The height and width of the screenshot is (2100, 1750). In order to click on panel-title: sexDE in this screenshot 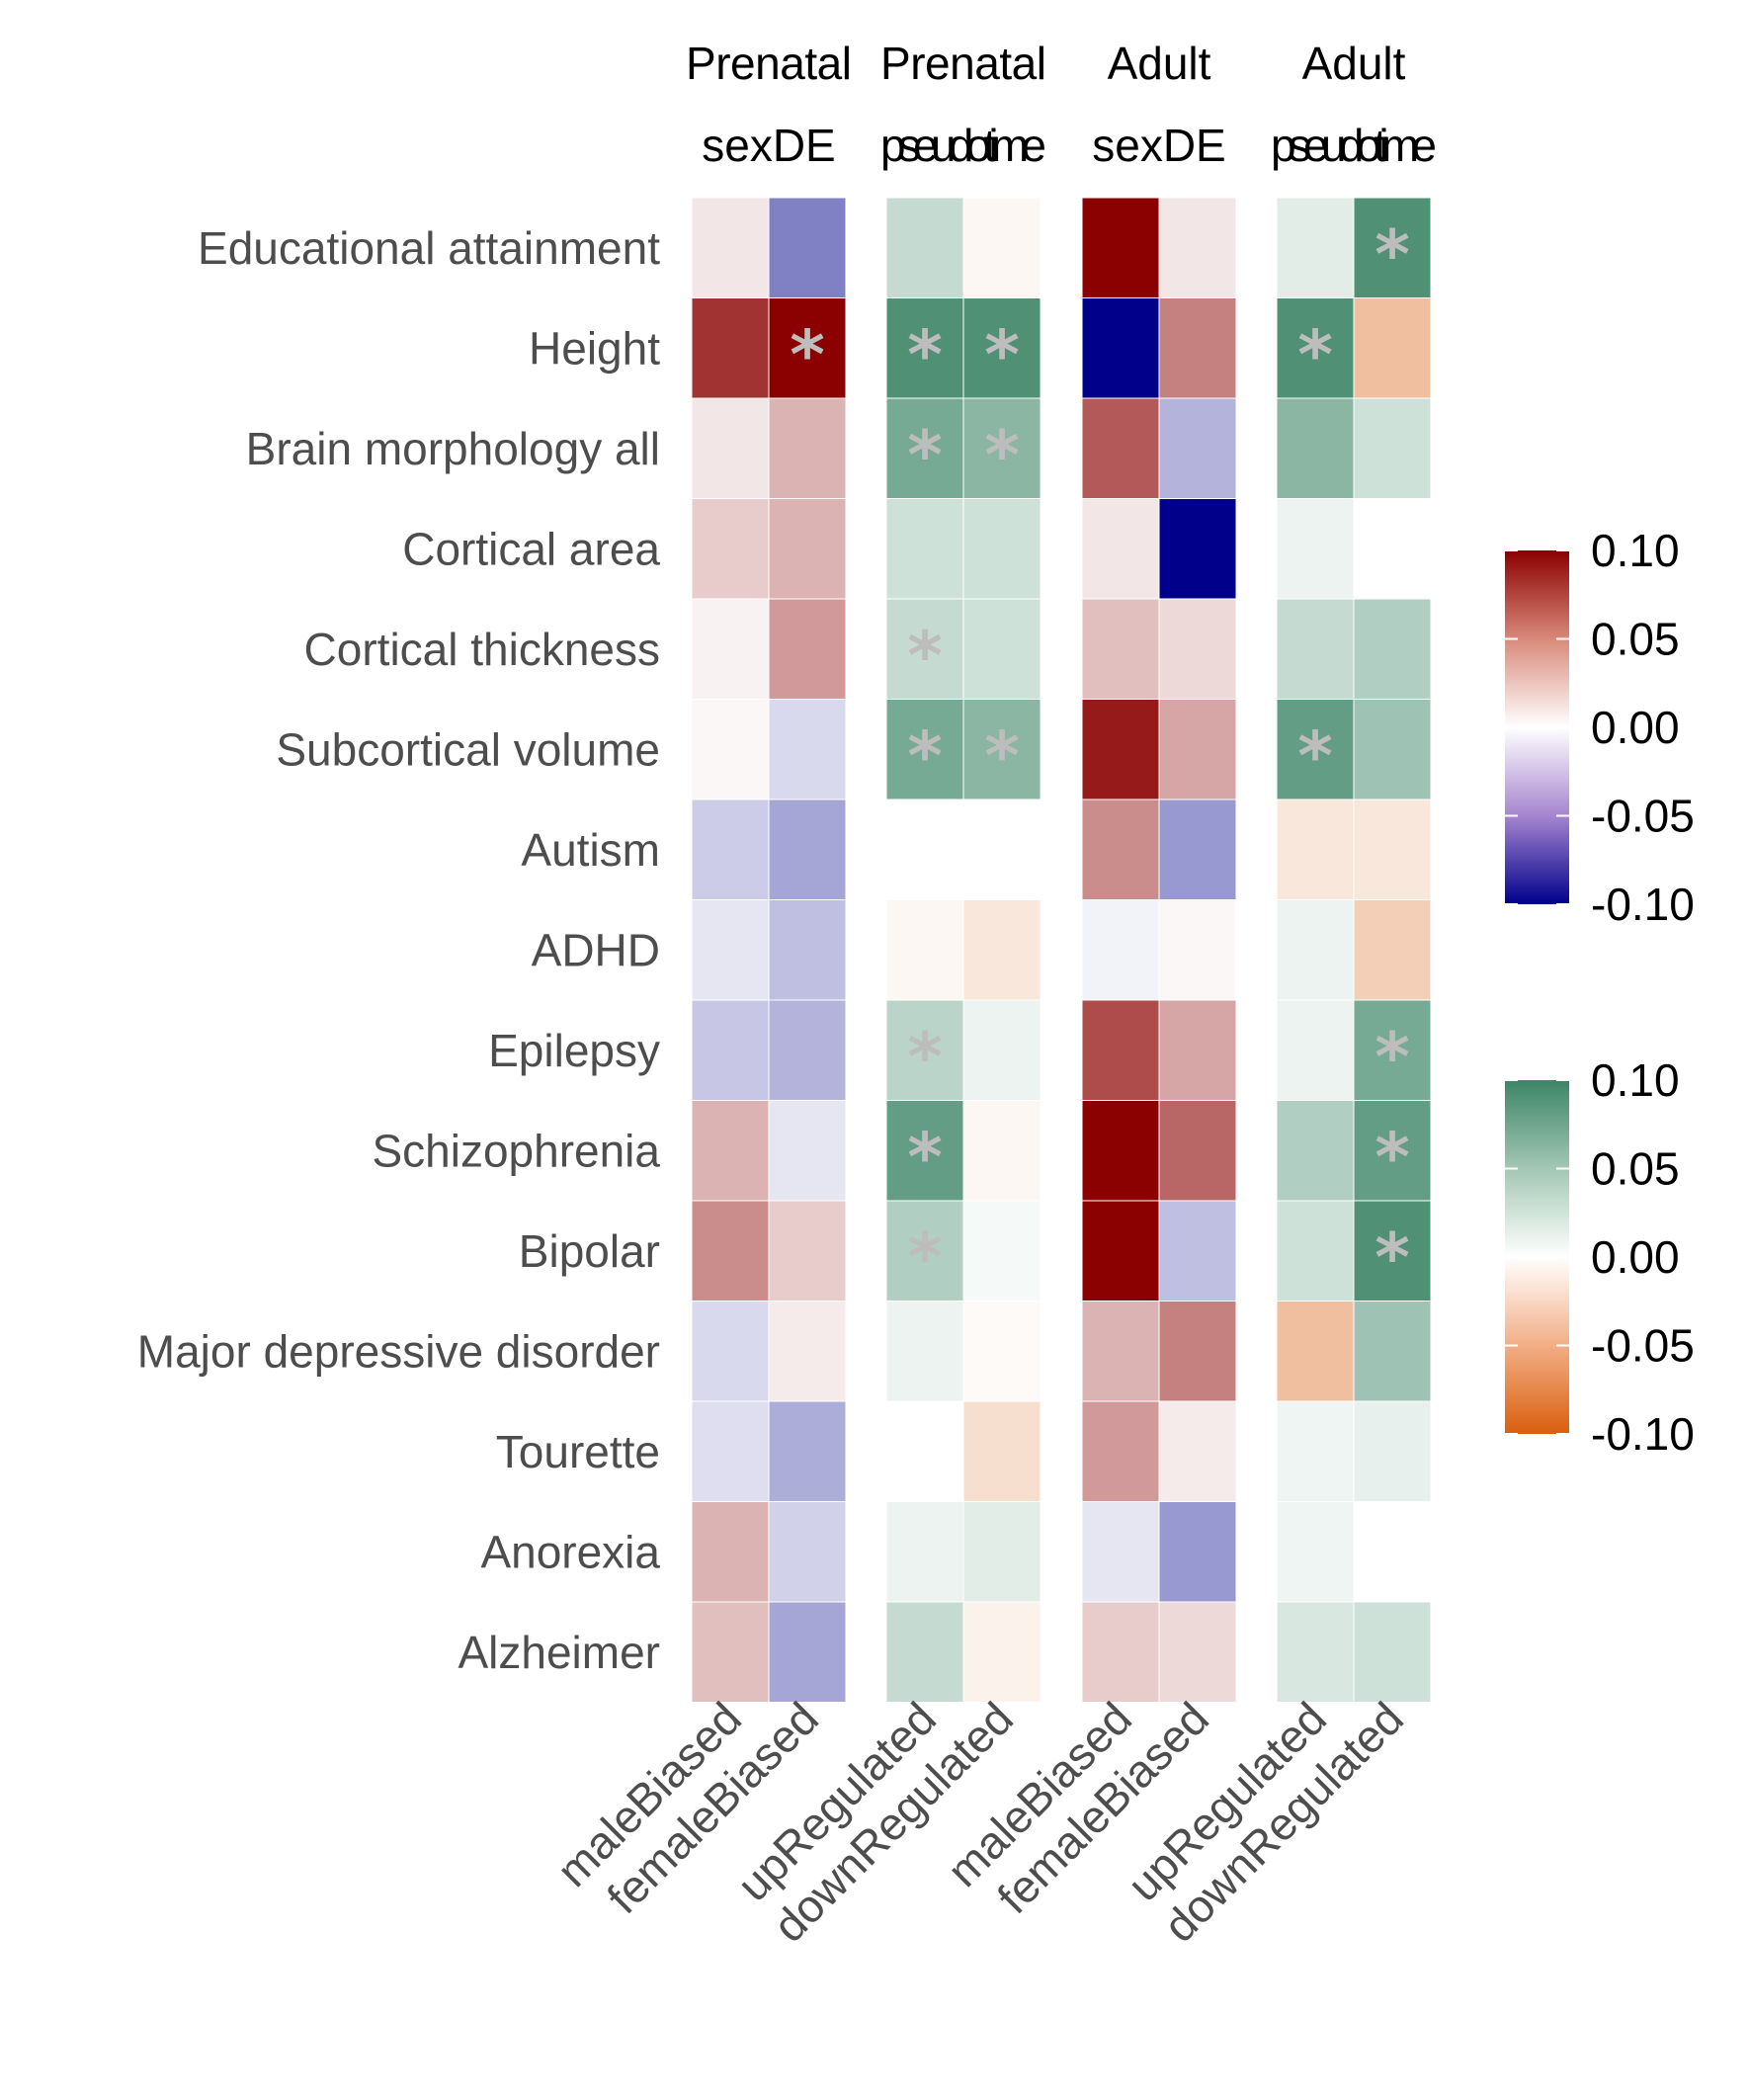, I will do `click(1158, 145)`.